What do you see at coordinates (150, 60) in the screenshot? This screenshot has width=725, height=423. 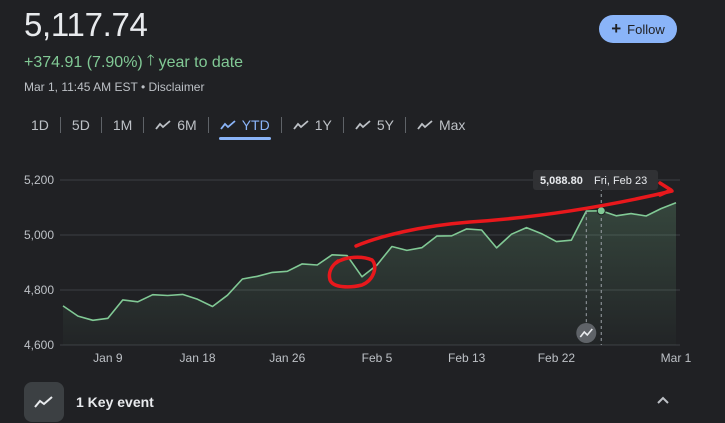 I see `up-arrow-icon: 🡑` at bounding box center [150, 60].